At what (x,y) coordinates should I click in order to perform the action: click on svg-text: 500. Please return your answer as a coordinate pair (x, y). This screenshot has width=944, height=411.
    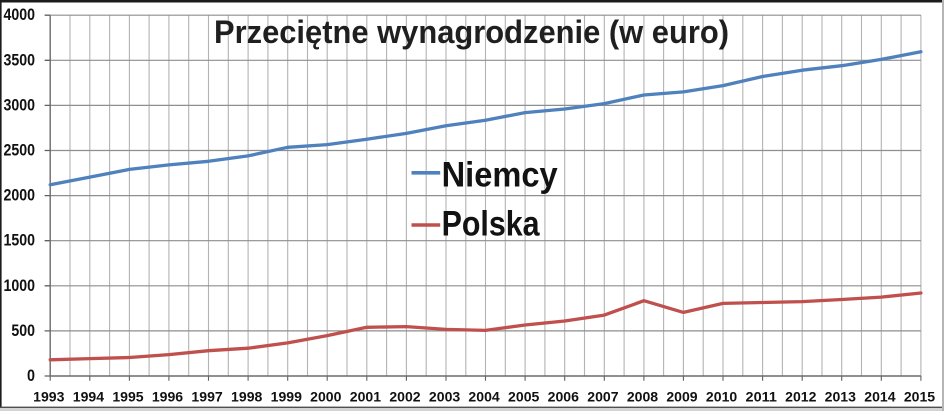
    Looking at the image, I should click on (23, 331).